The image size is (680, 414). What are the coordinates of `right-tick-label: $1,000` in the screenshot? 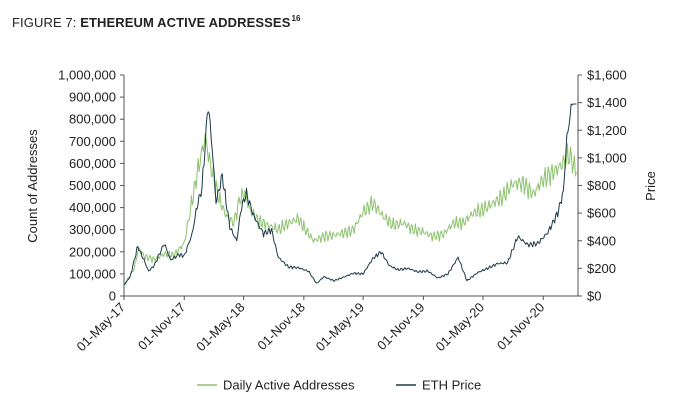 It's located at (607, 157).